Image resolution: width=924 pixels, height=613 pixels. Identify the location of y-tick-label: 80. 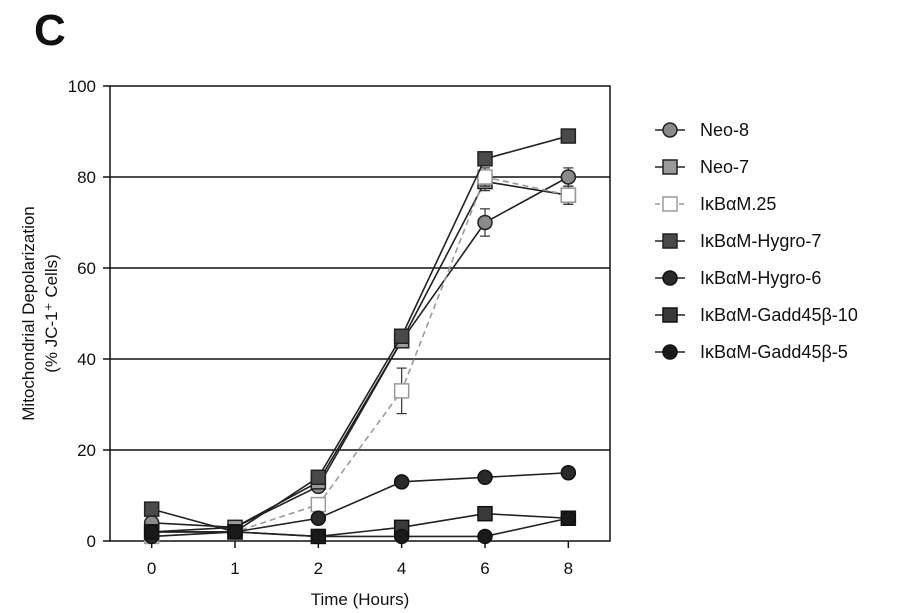
(86, 177).